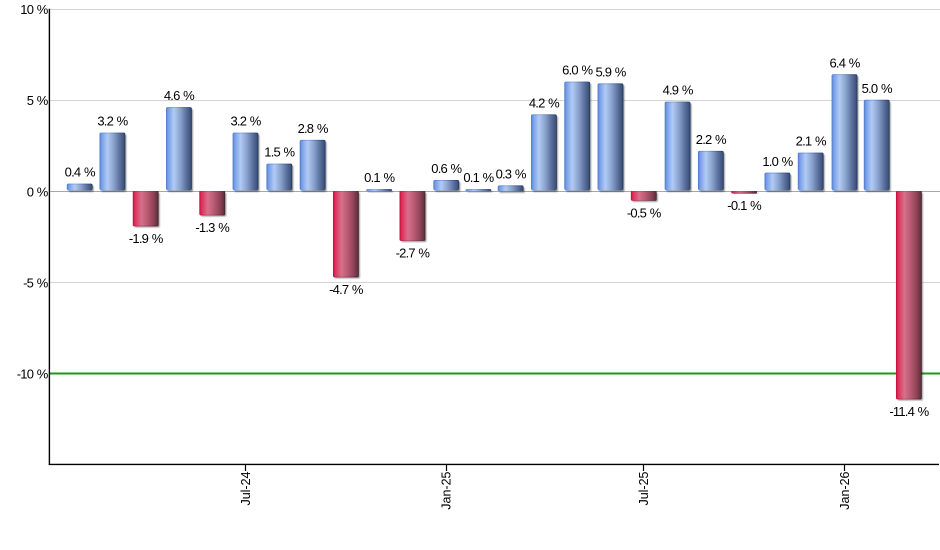 The width and height of the screenshot is (940, 550). I want to click on svg-text: 10 %, so click(34, 9).